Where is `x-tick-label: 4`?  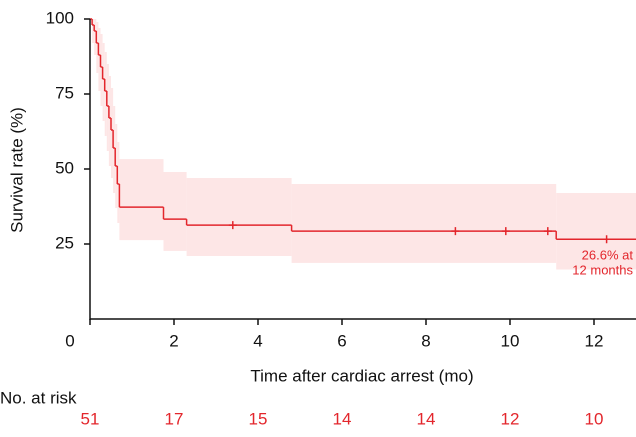
x-tick-label: 4 is located at coordinates (257, 340).